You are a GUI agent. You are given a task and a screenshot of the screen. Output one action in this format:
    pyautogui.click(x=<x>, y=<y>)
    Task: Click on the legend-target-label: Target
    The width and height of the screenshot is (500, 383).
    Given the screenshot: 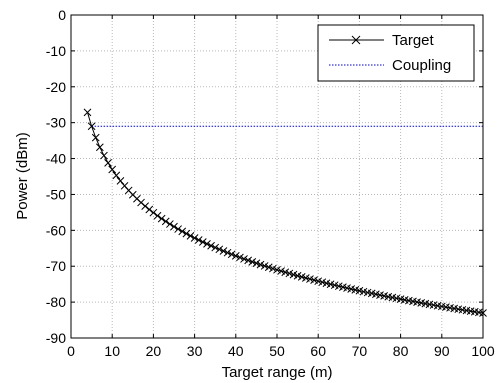 What is the action you would take?
    pyautogui.click(x=413, y=40)
    